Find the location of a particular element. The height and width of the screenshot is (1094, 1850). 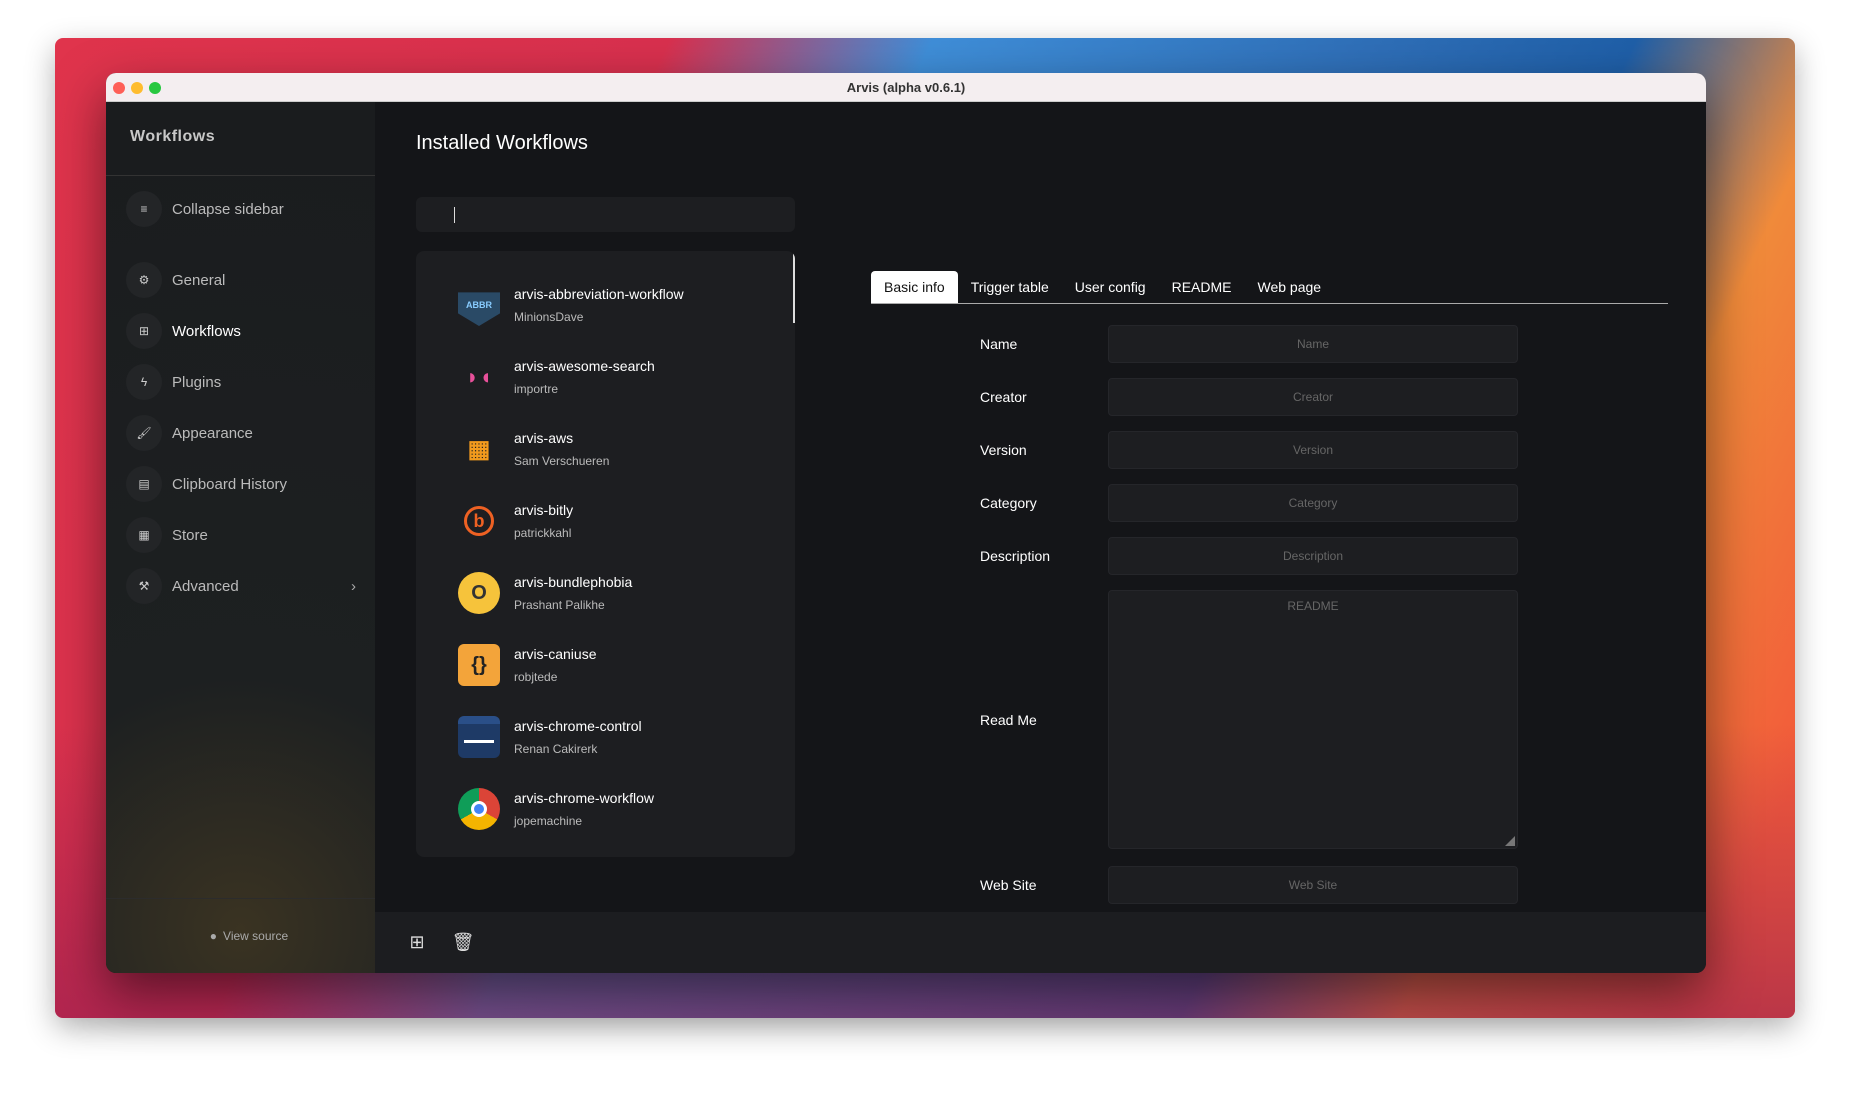

resize-handle is located at coordinates (1510, 841).